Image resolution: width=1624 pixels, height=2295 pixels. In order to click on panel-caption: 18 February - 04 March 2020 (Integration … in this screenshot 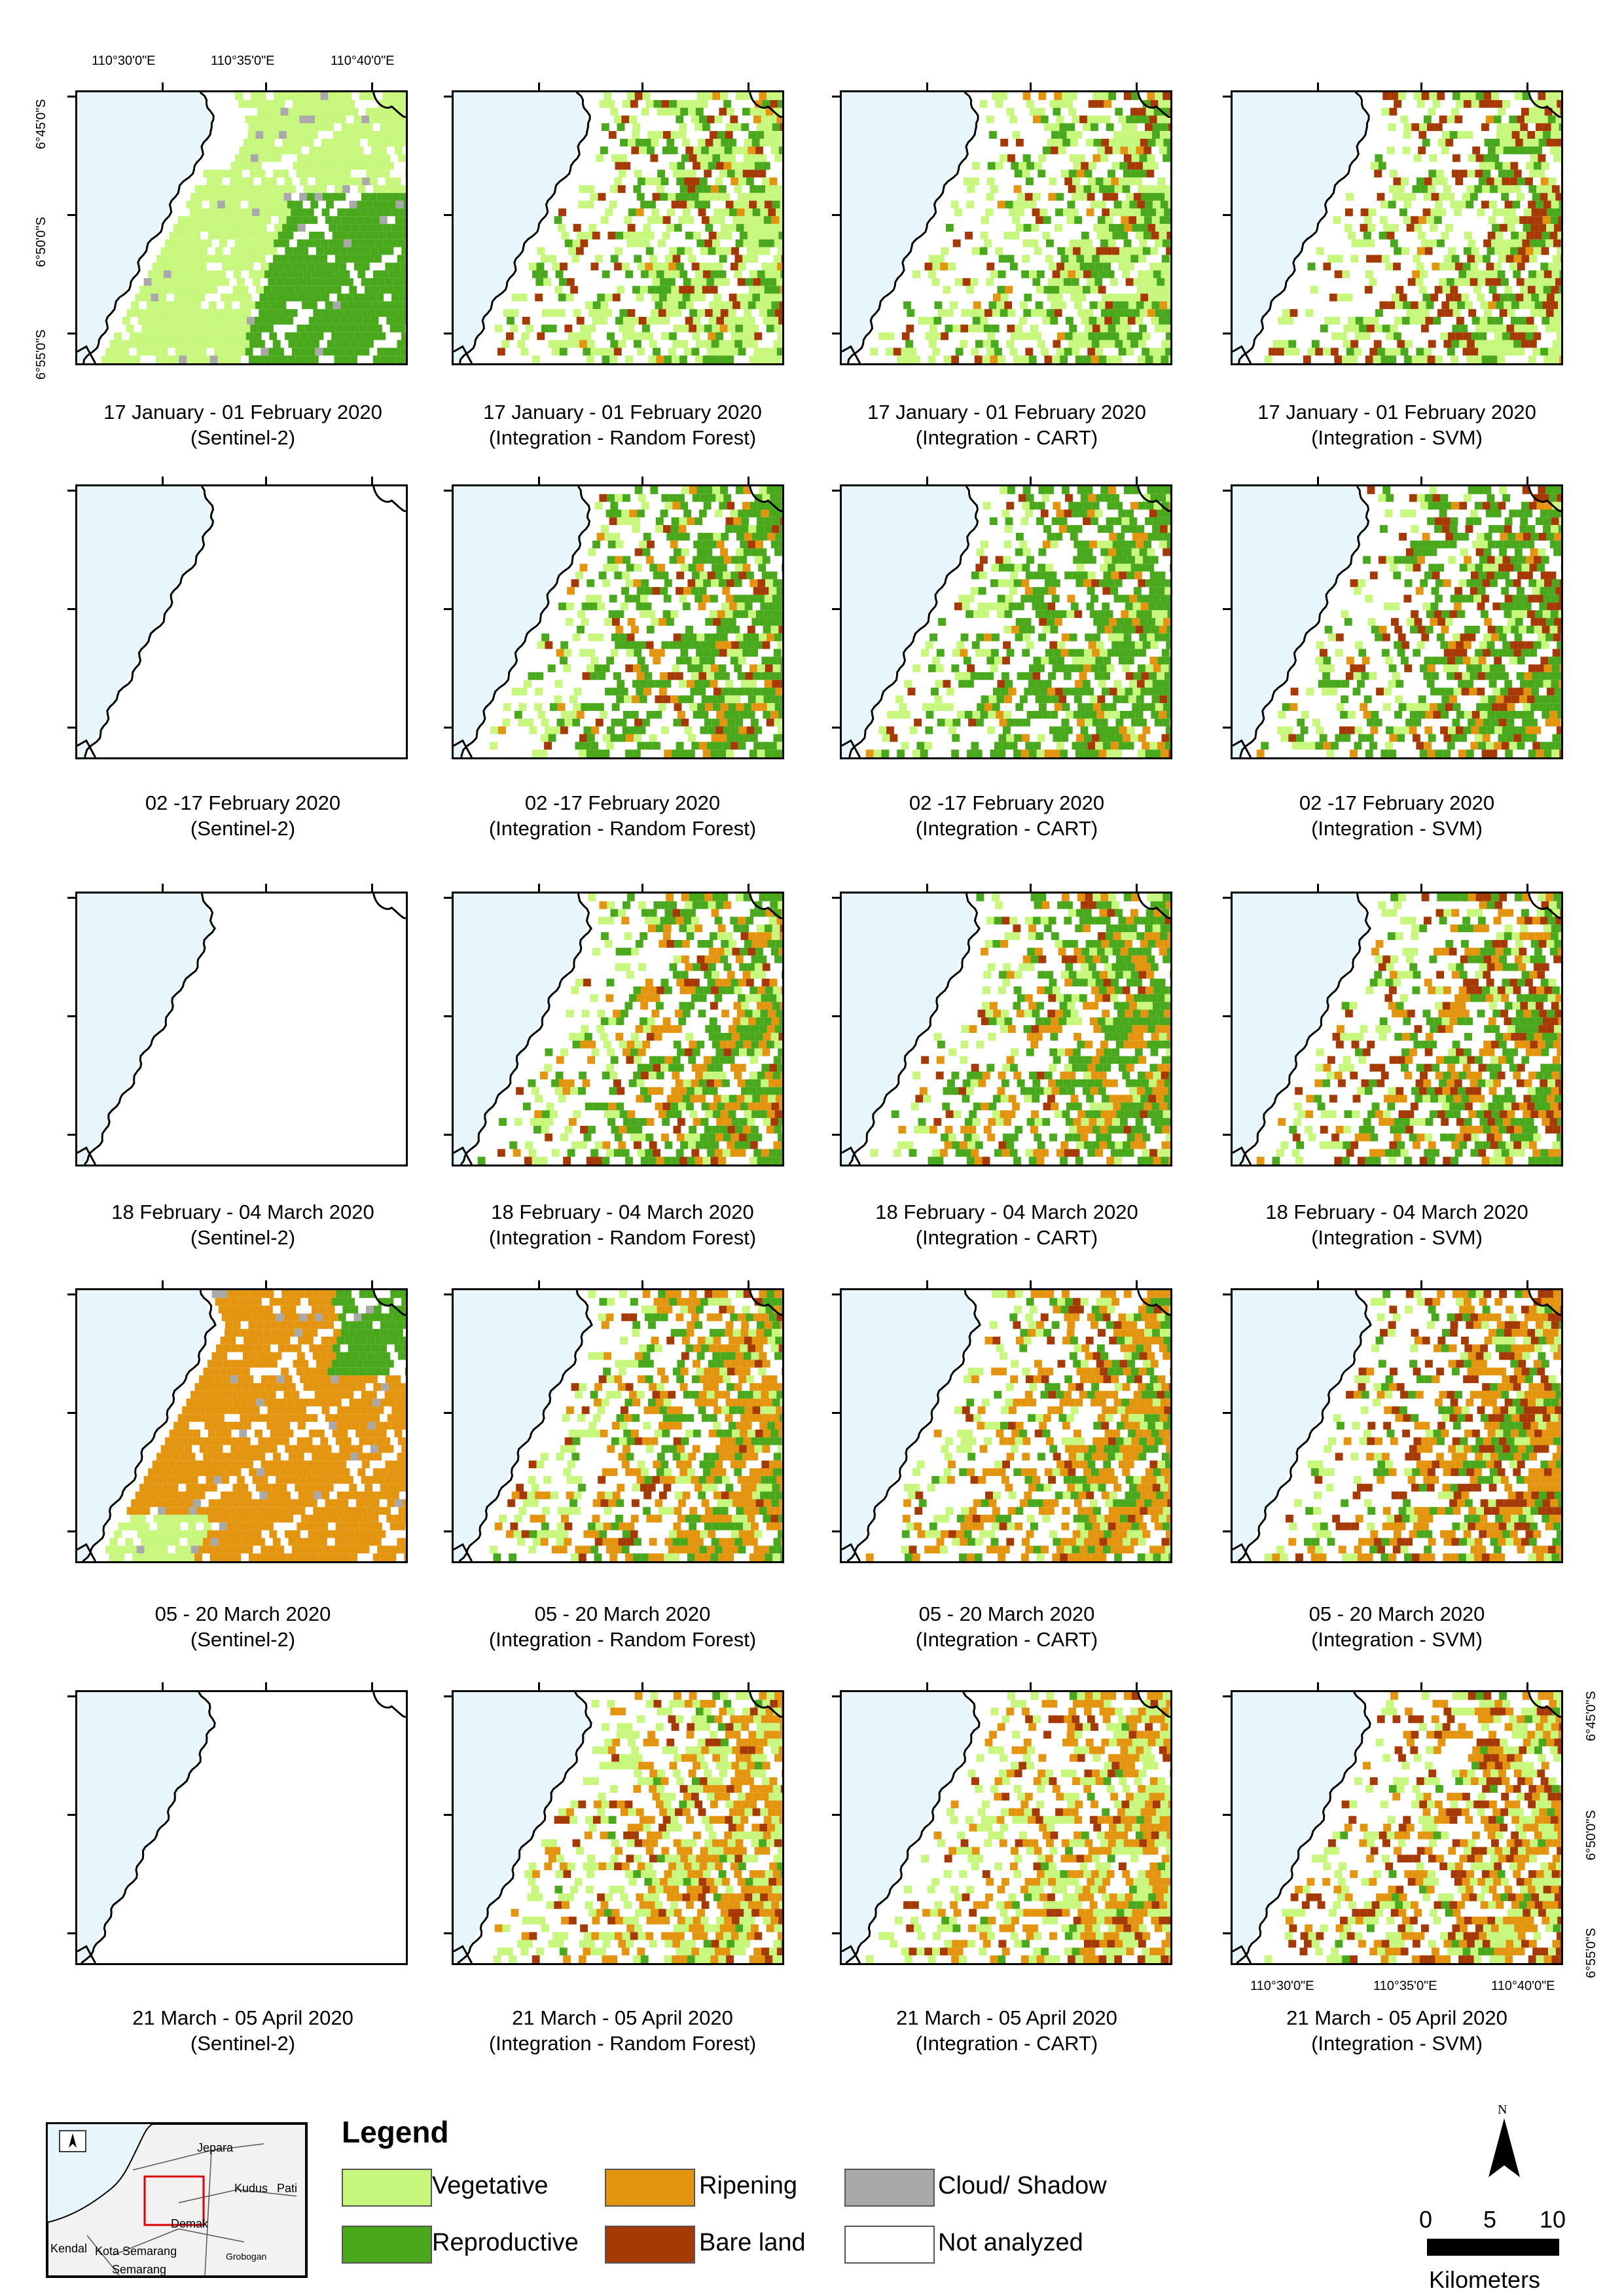, I will do `click(622, 1225)`.